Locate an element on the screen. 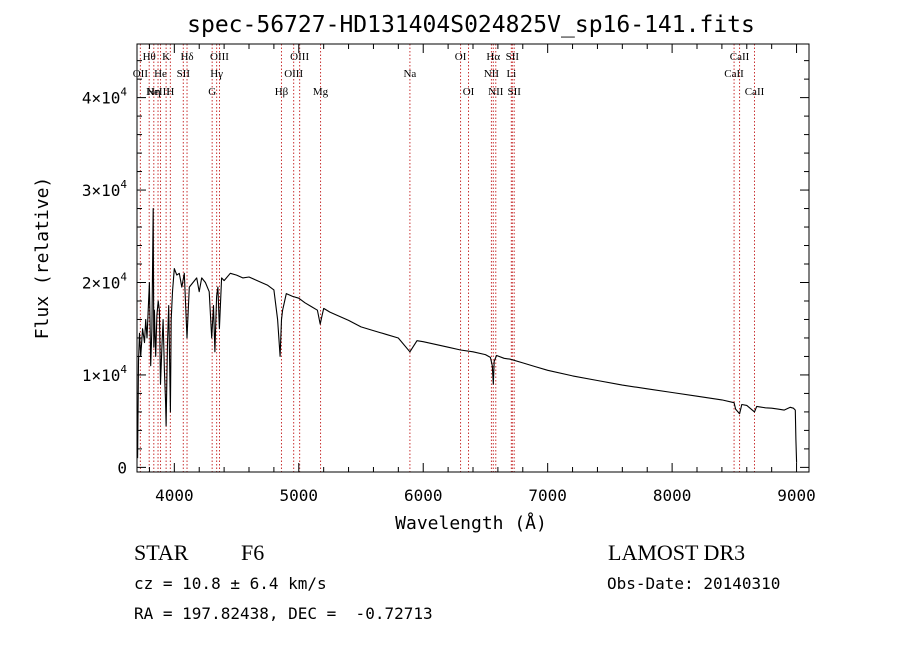 This screenshot has height=649, width=900. line-marker-label: K is located at coordinates (166, 57).